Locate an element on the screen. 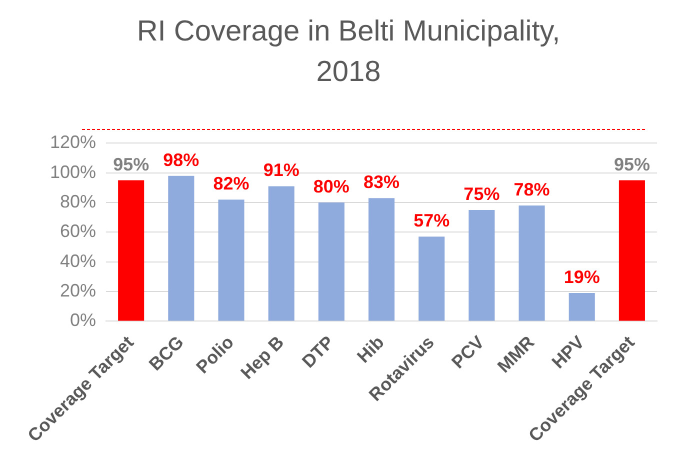 Image resolution: width=675 pixels, height=458 pixels. y-tick-label: 100% is located at coordinates (73, 172).